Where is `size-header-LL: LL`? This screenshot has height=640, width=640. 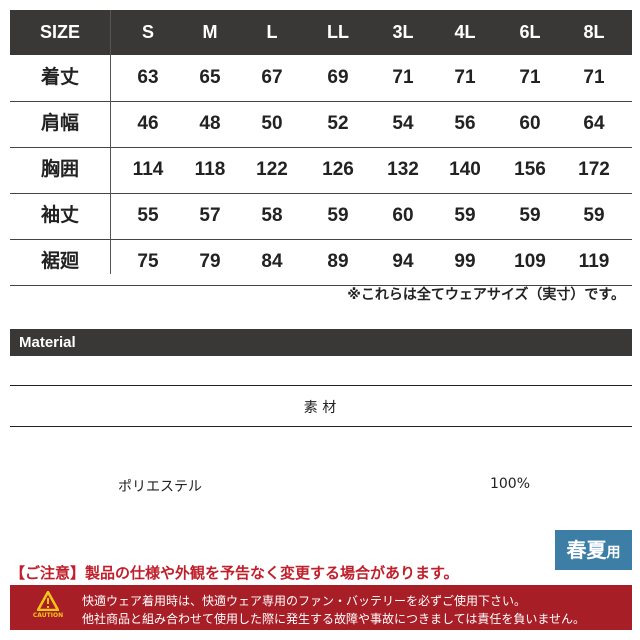 size-header-LL: LL is located at coordinates (338, 32).